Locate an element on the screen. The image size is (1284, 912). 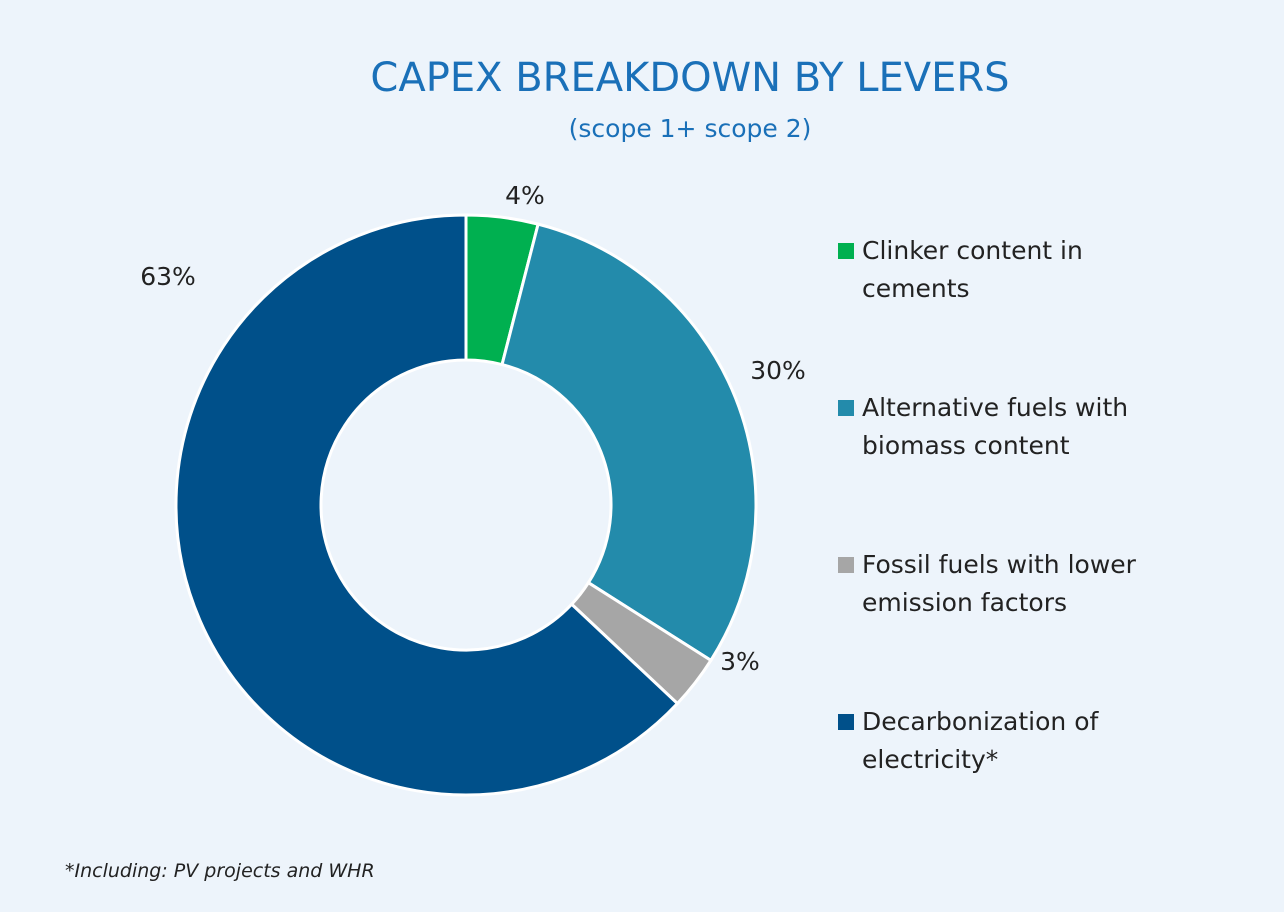
data-label: 30% is located at coordinates (778, 370).